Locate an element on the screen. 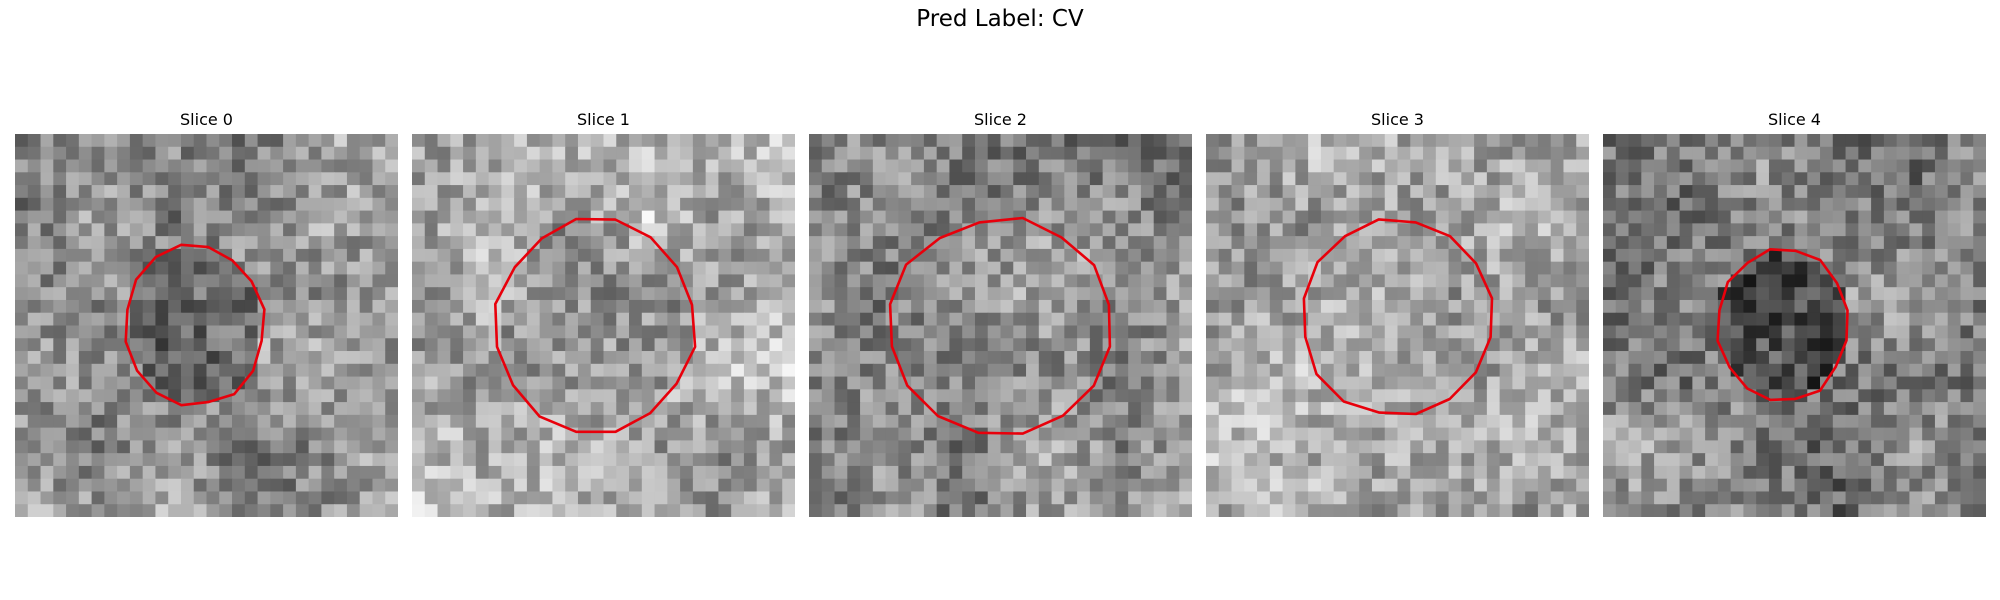 Image resolution: width=2000 pixels, height=600 pixels. panel-title: Slice 4 is located at coordinates (1794, 119).